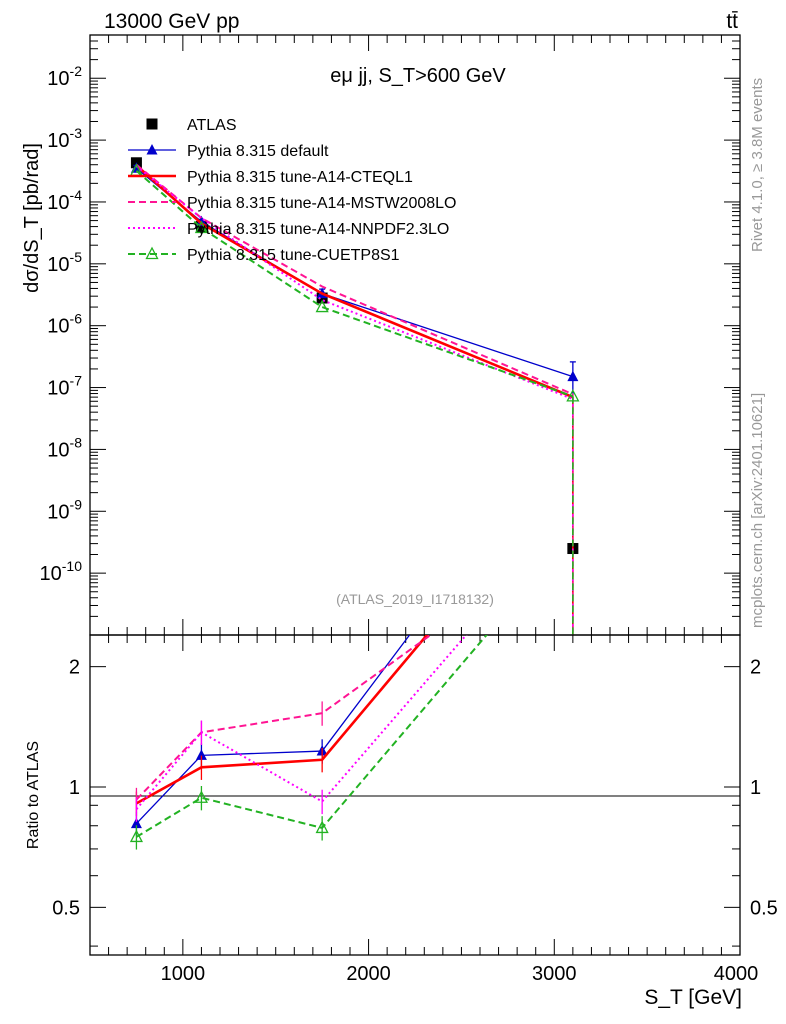  I want to click on legend-label: Pythia 8.315 default, so click(258, 151).